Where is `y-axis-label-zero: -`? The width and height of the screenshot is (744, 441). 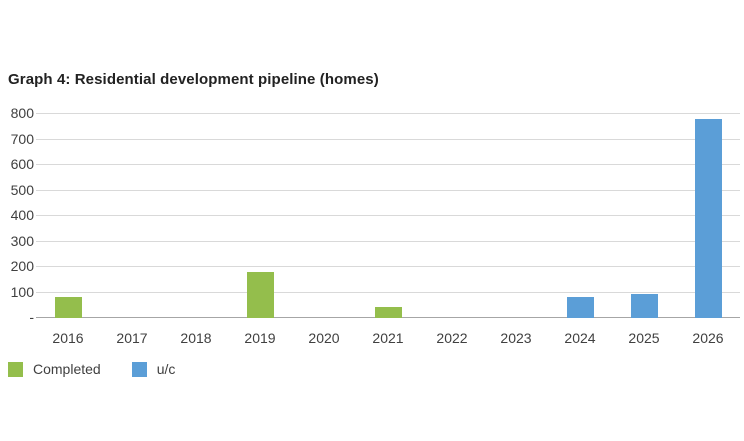 y-axis-label-zero: - is located at coordinates (31, 317).